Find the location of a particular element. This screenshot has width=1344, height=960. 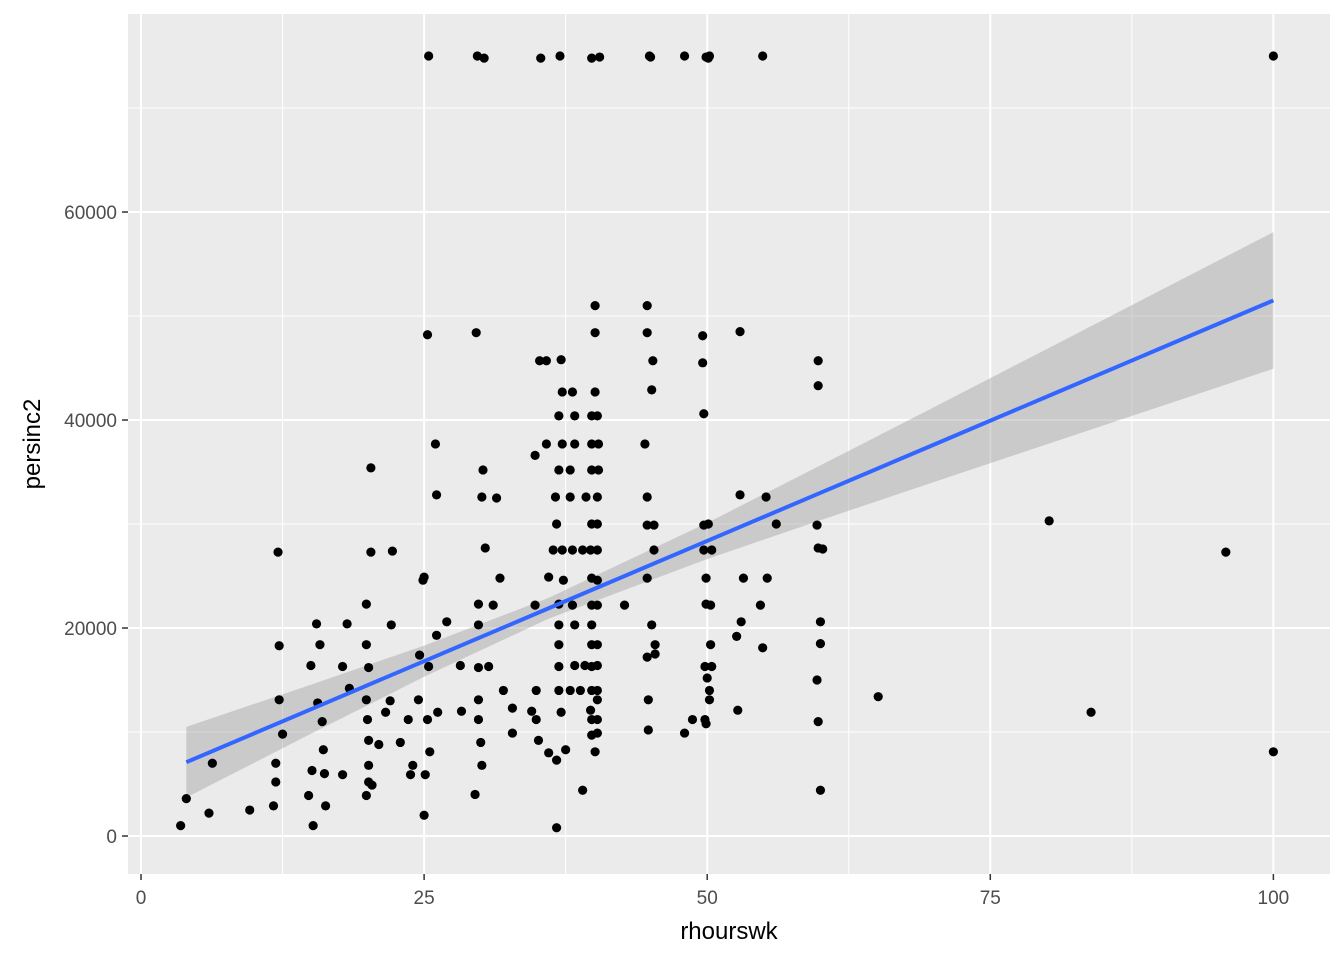

x-tick-label: 100 is located at coordinates (1274, 898).